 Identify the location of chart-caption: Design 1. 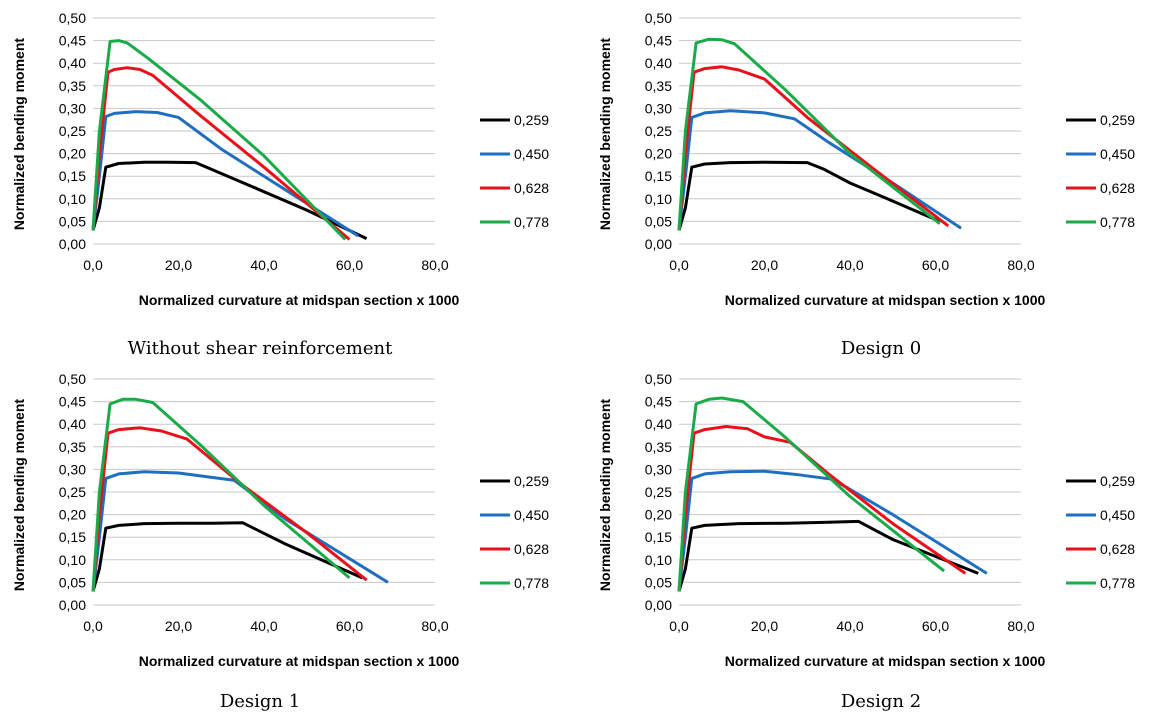
(260, 701).